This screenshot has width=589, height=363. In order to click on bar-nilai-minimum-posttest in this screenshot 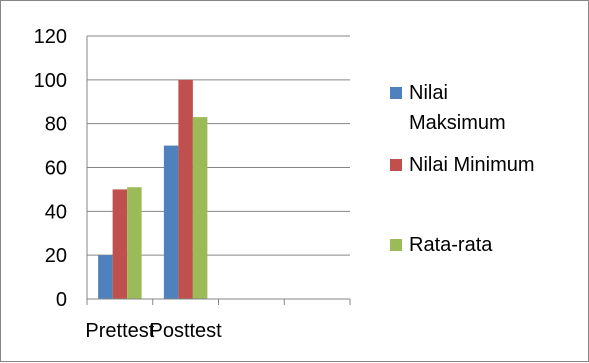, I will do `click(185, 189)`.